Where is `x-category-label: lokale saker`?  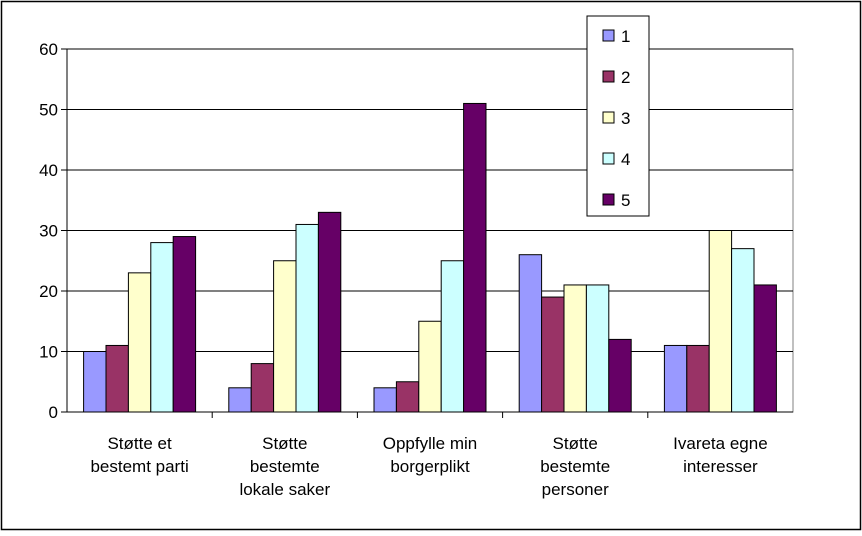
x-category-label: lokale saker is located at coordinates (284, 489).